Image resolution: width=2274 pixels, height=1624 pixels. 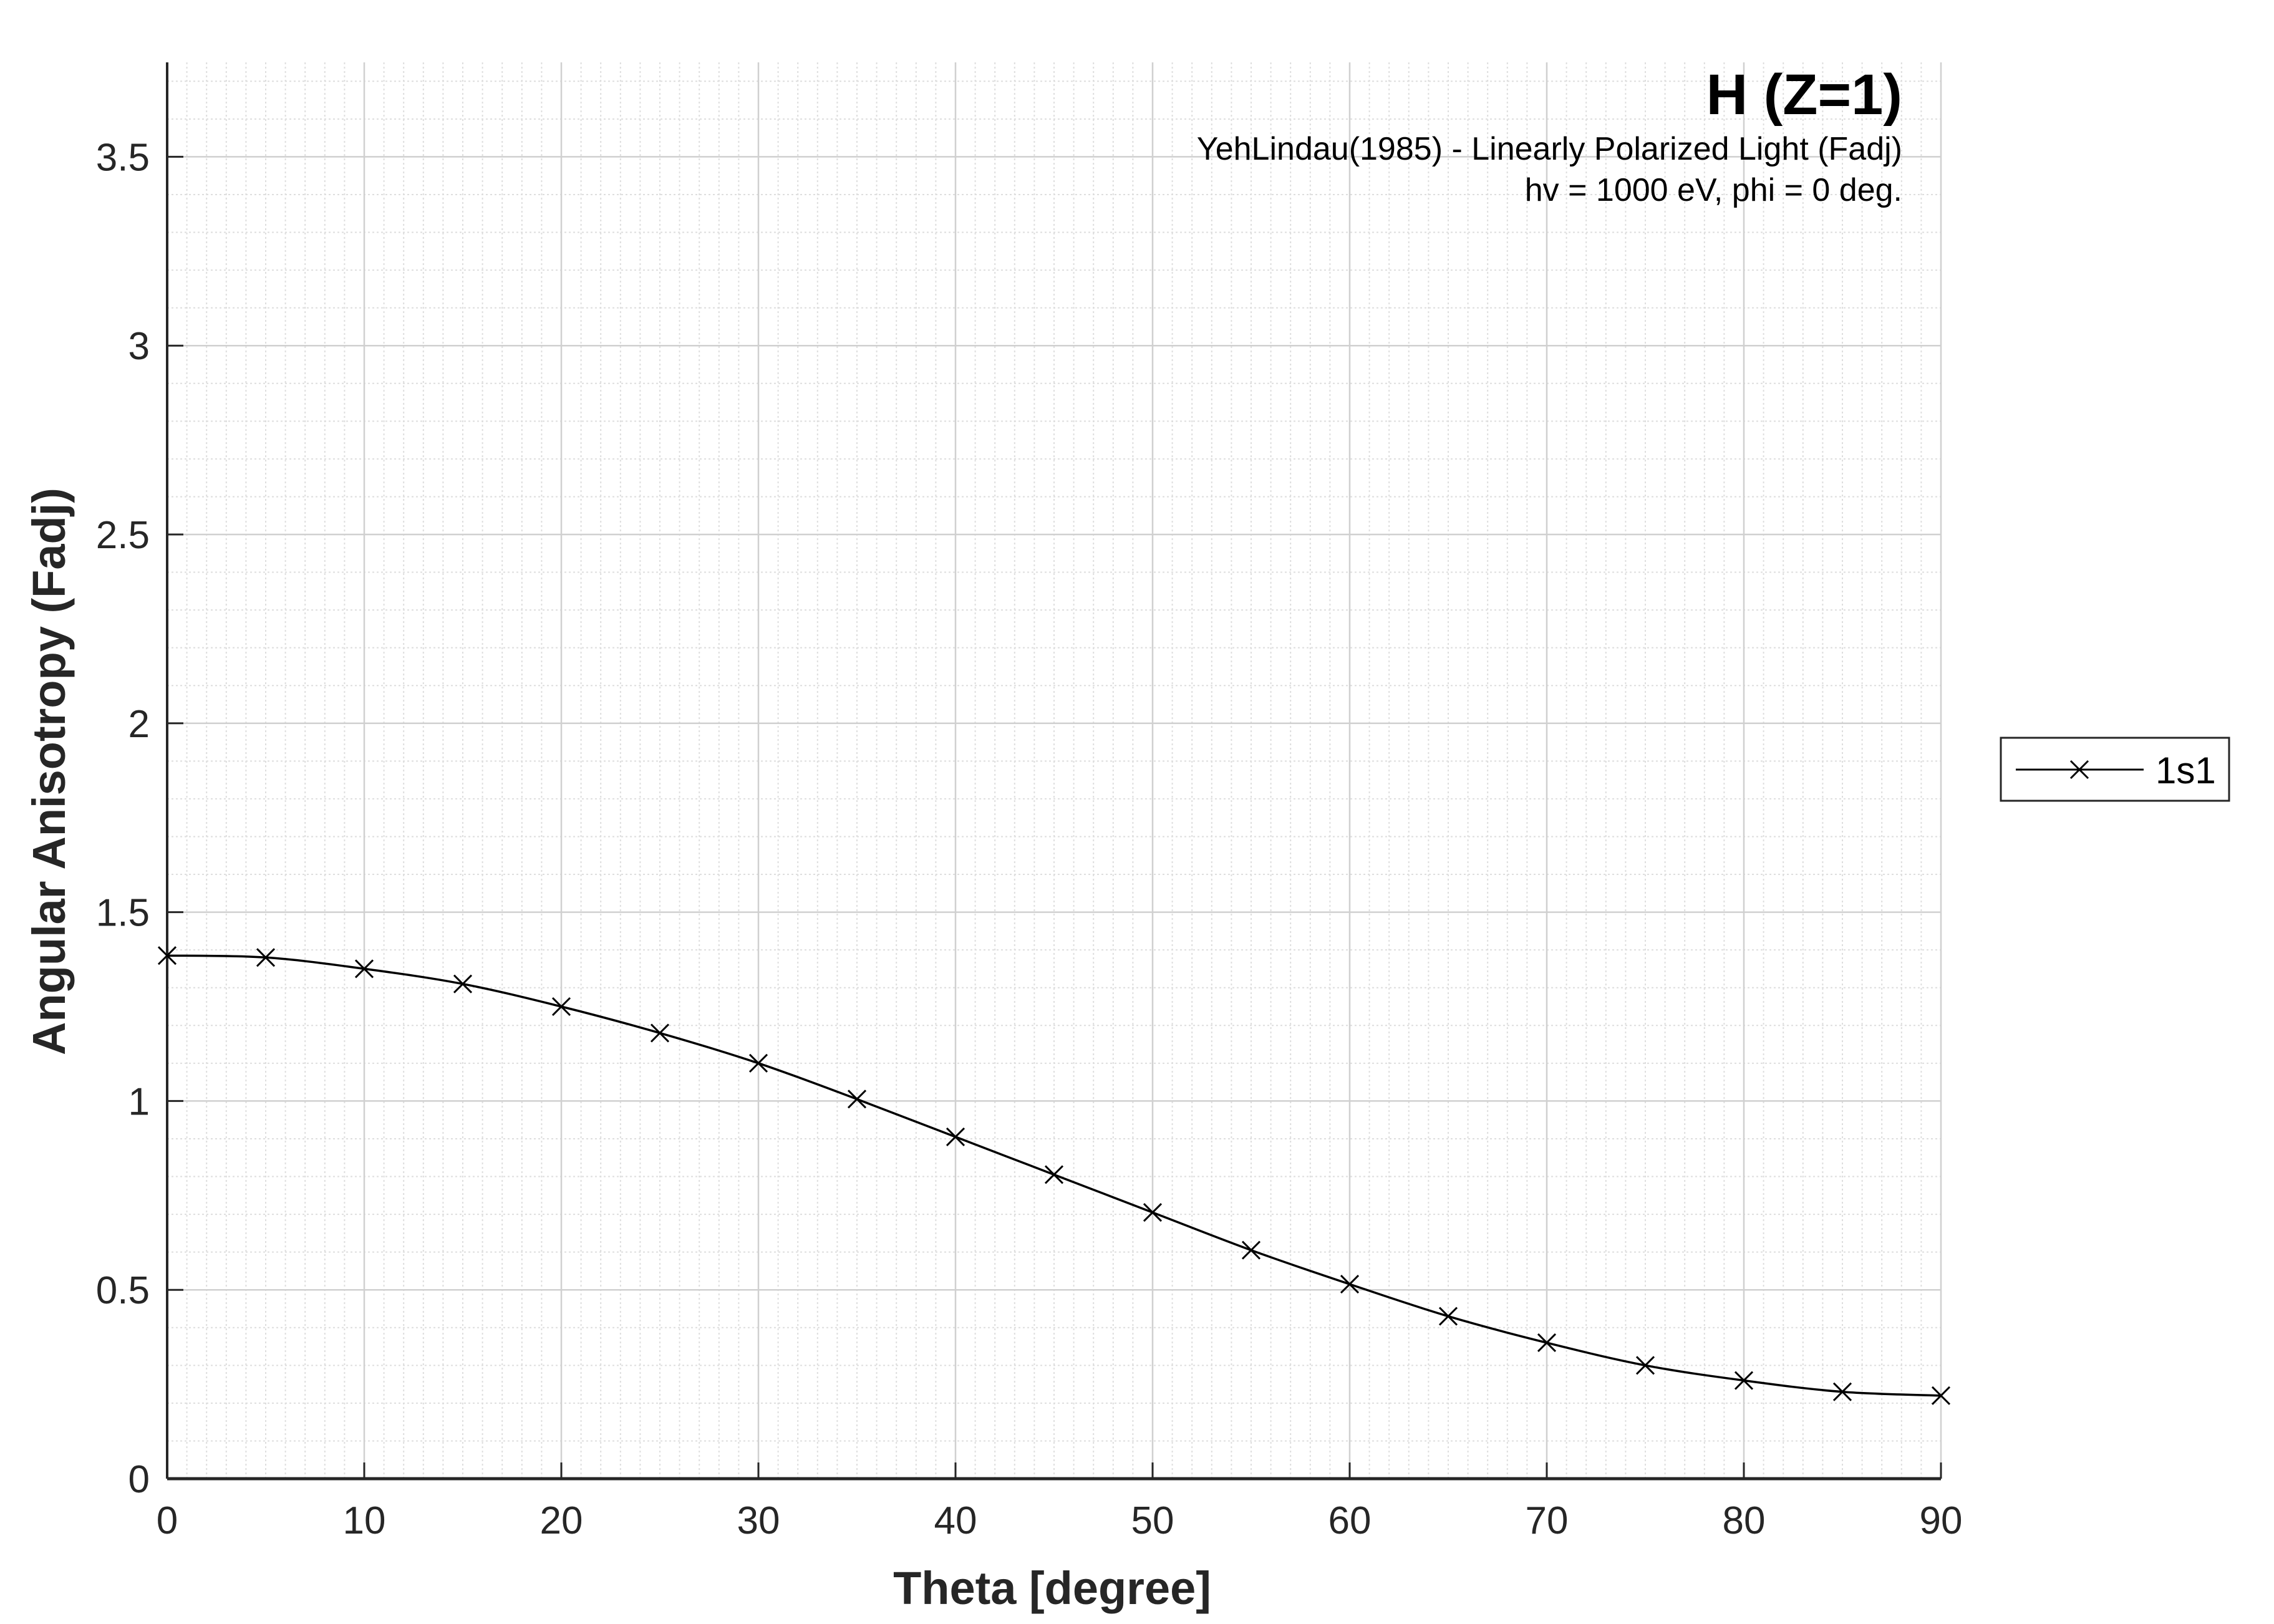 I want to click on x-tick-label: 50, so click(x=1152, y=1520).